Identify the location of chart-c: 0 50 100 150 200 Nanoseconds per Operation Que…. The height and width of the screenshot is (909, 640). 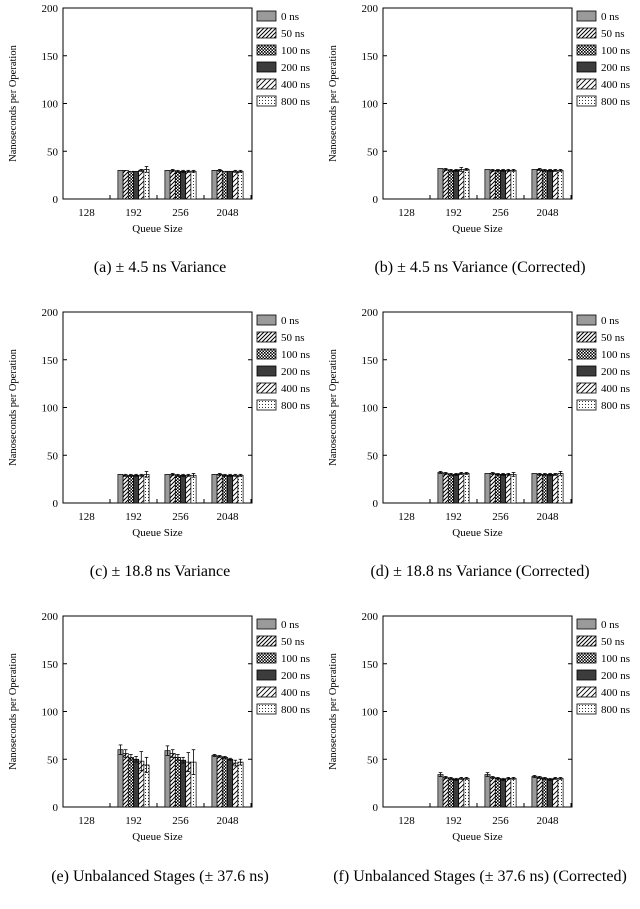
(159, 423).